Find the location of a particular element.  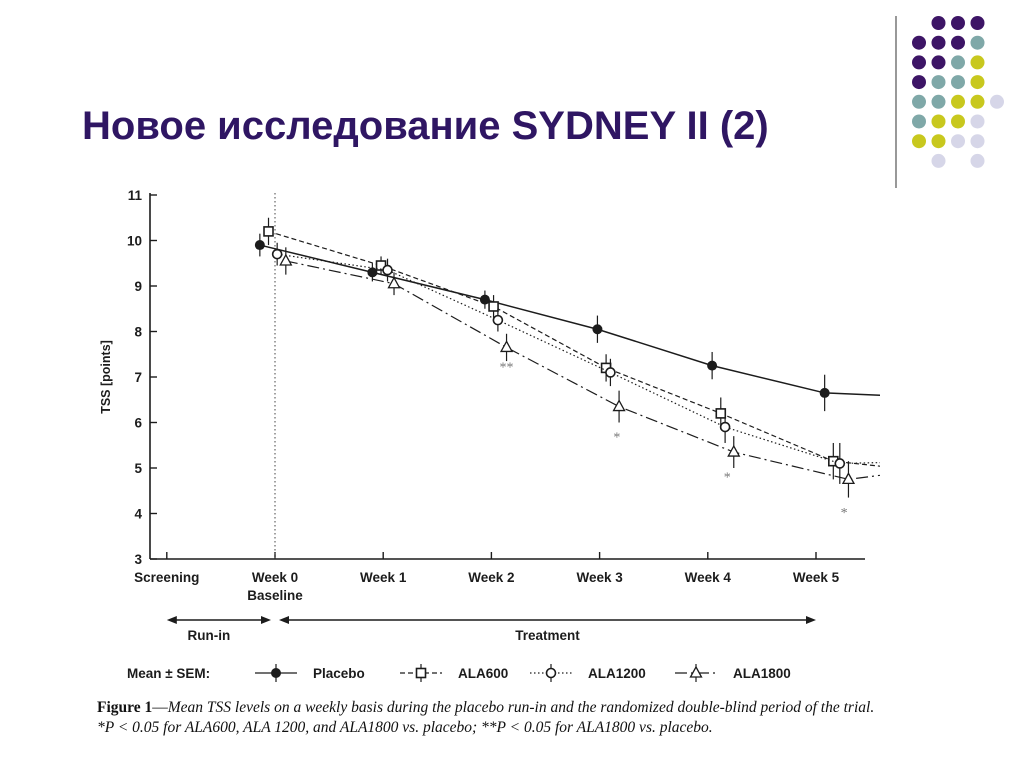

x-tick-label: Week 3 is located at coordinates (599, 577).